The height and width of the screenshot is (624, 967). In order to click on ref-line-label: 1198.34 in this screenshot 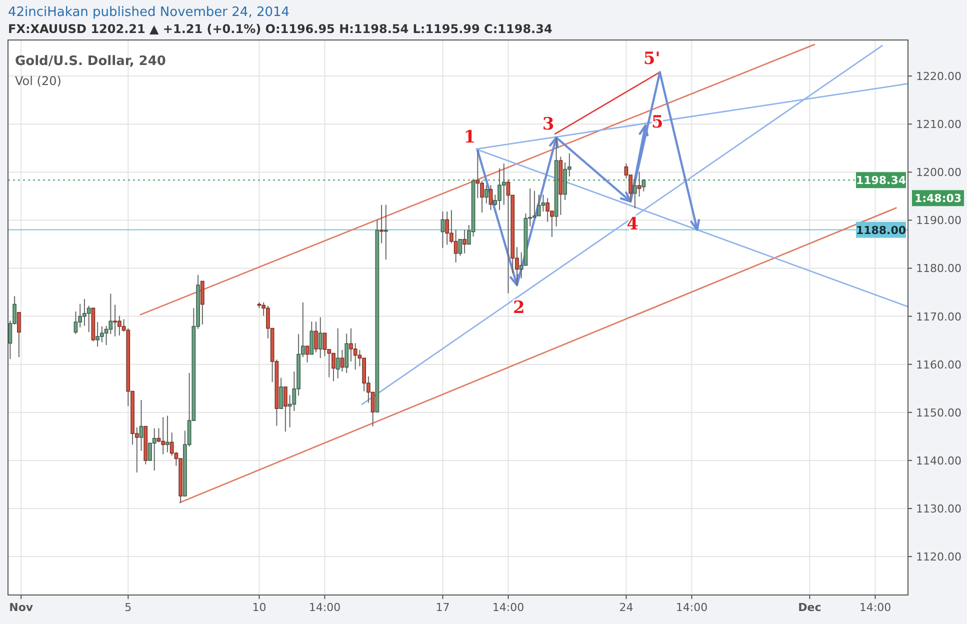, I will do `click(881, 181)`.